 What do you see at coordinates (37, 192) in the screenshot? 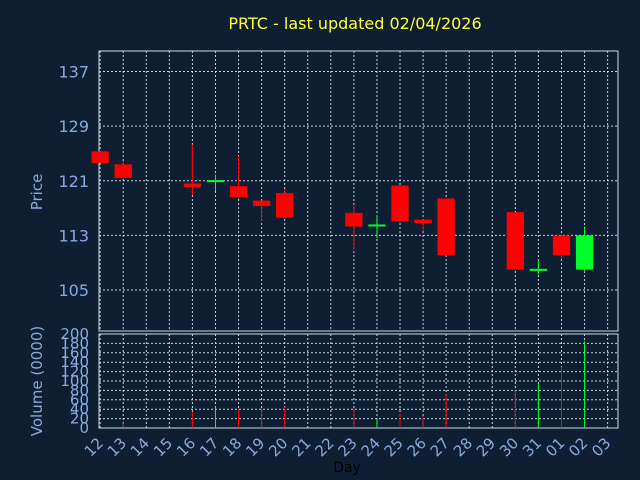
I see `price-axis-label: Price` at bounding box center [37, 192].